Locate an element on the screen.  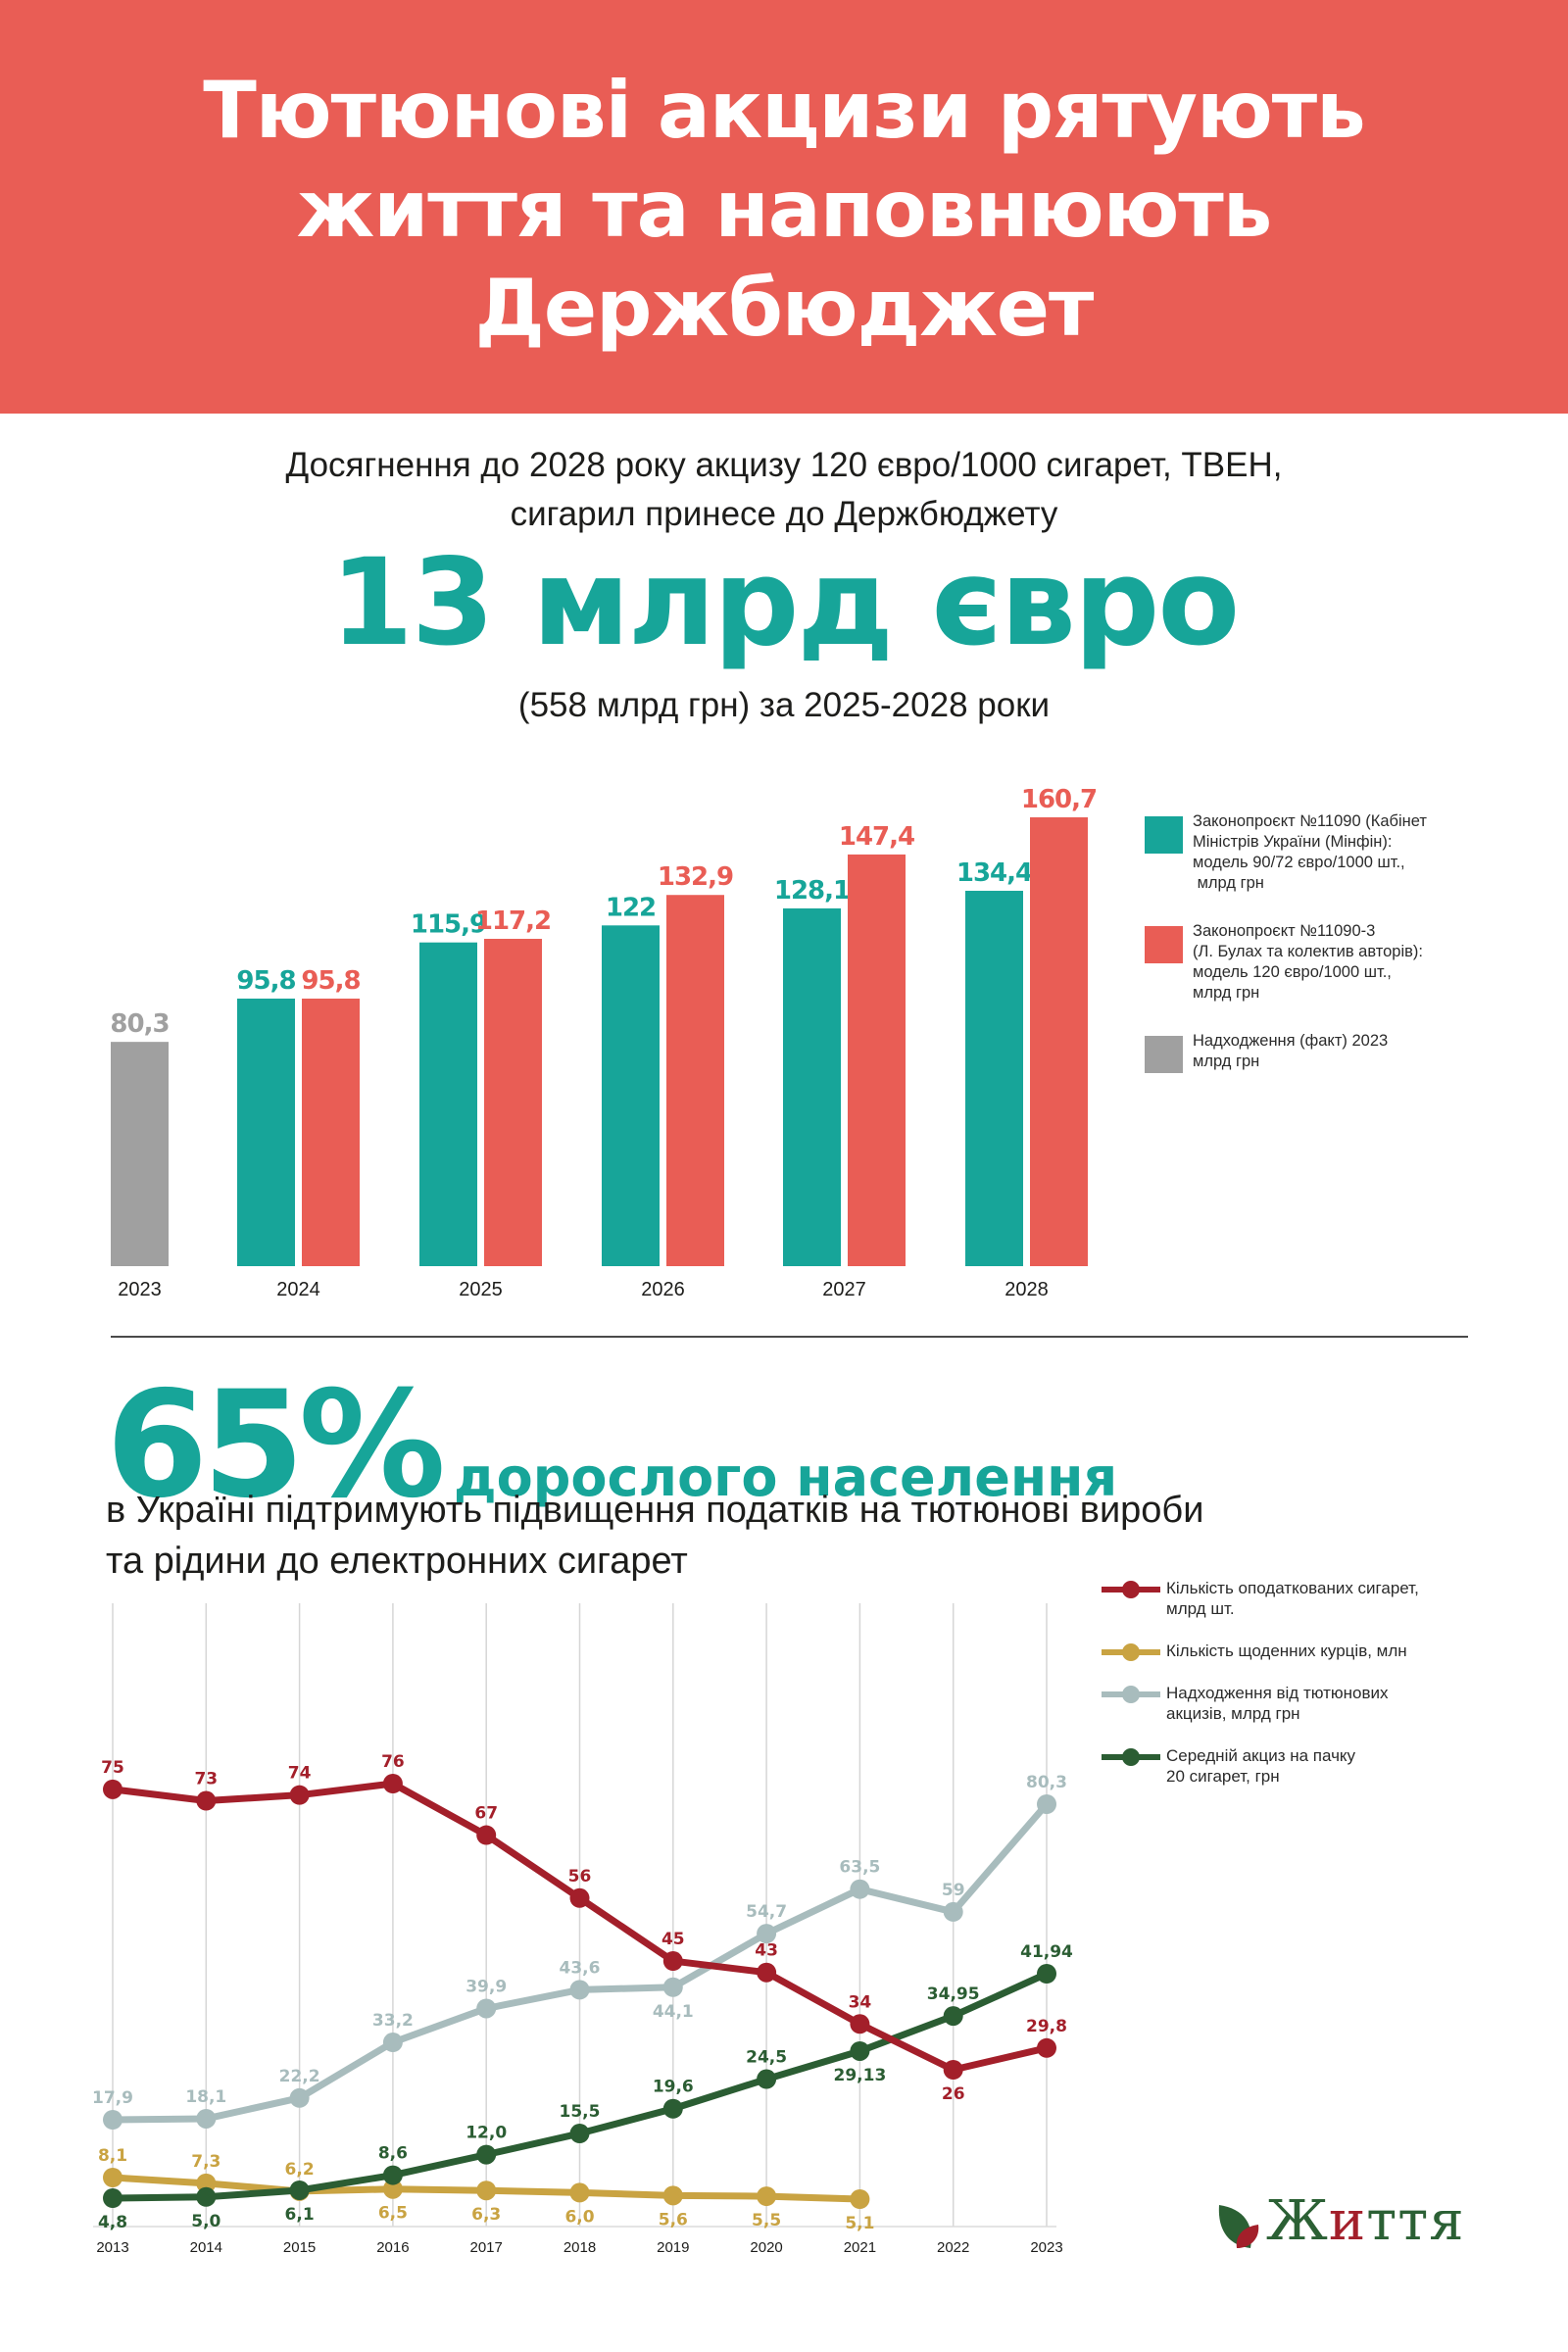
bar-value-label: 134,4 is located at coordinates (994, 873).